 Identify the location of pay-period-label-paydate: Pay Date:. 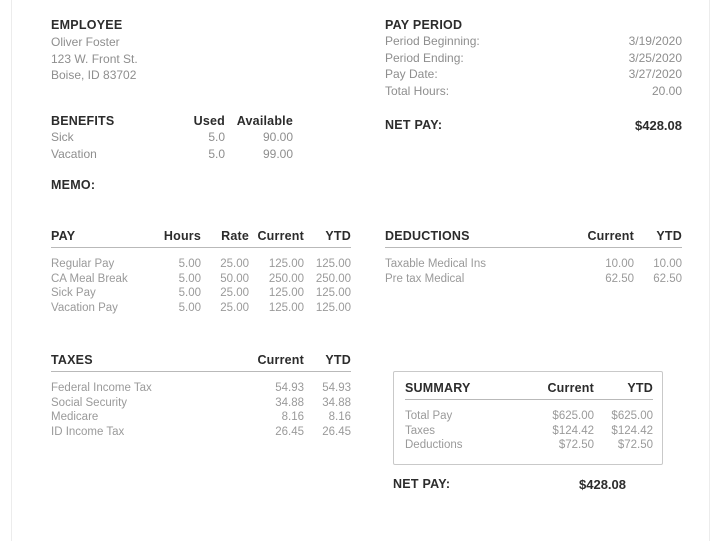
(411, 74).